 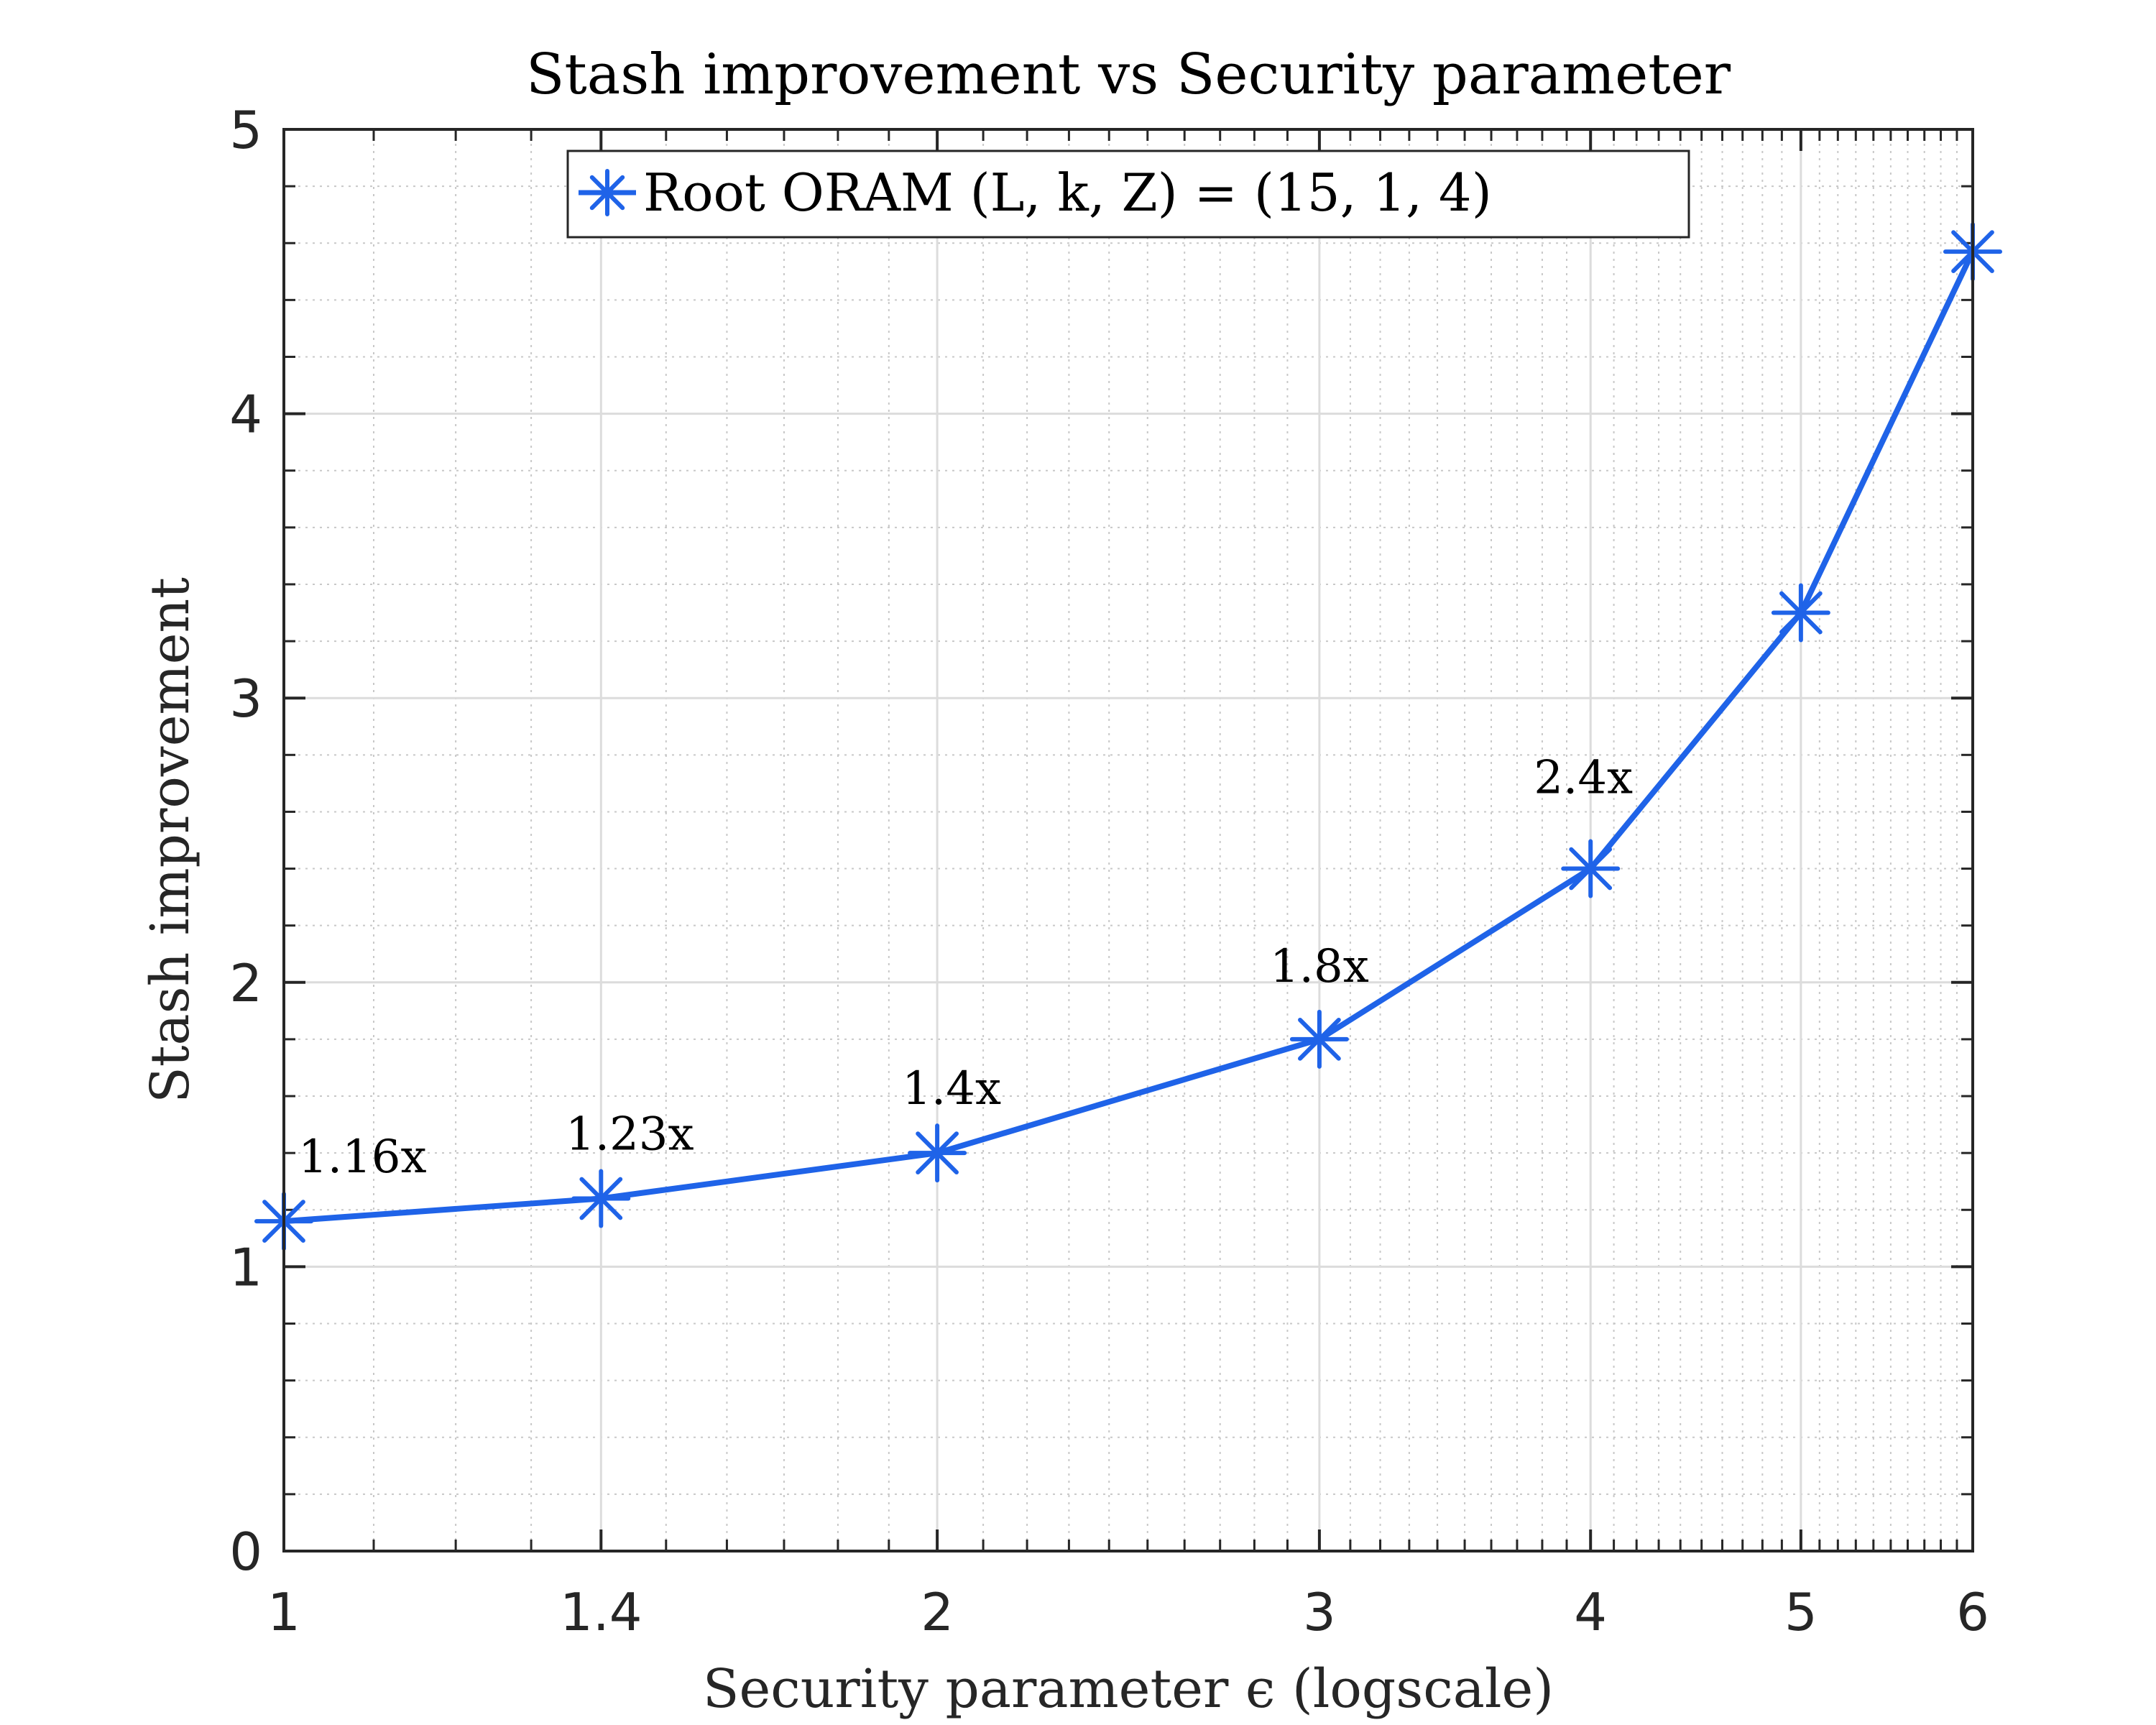 I want to click on legend-box, so click(x=1128, y=194).